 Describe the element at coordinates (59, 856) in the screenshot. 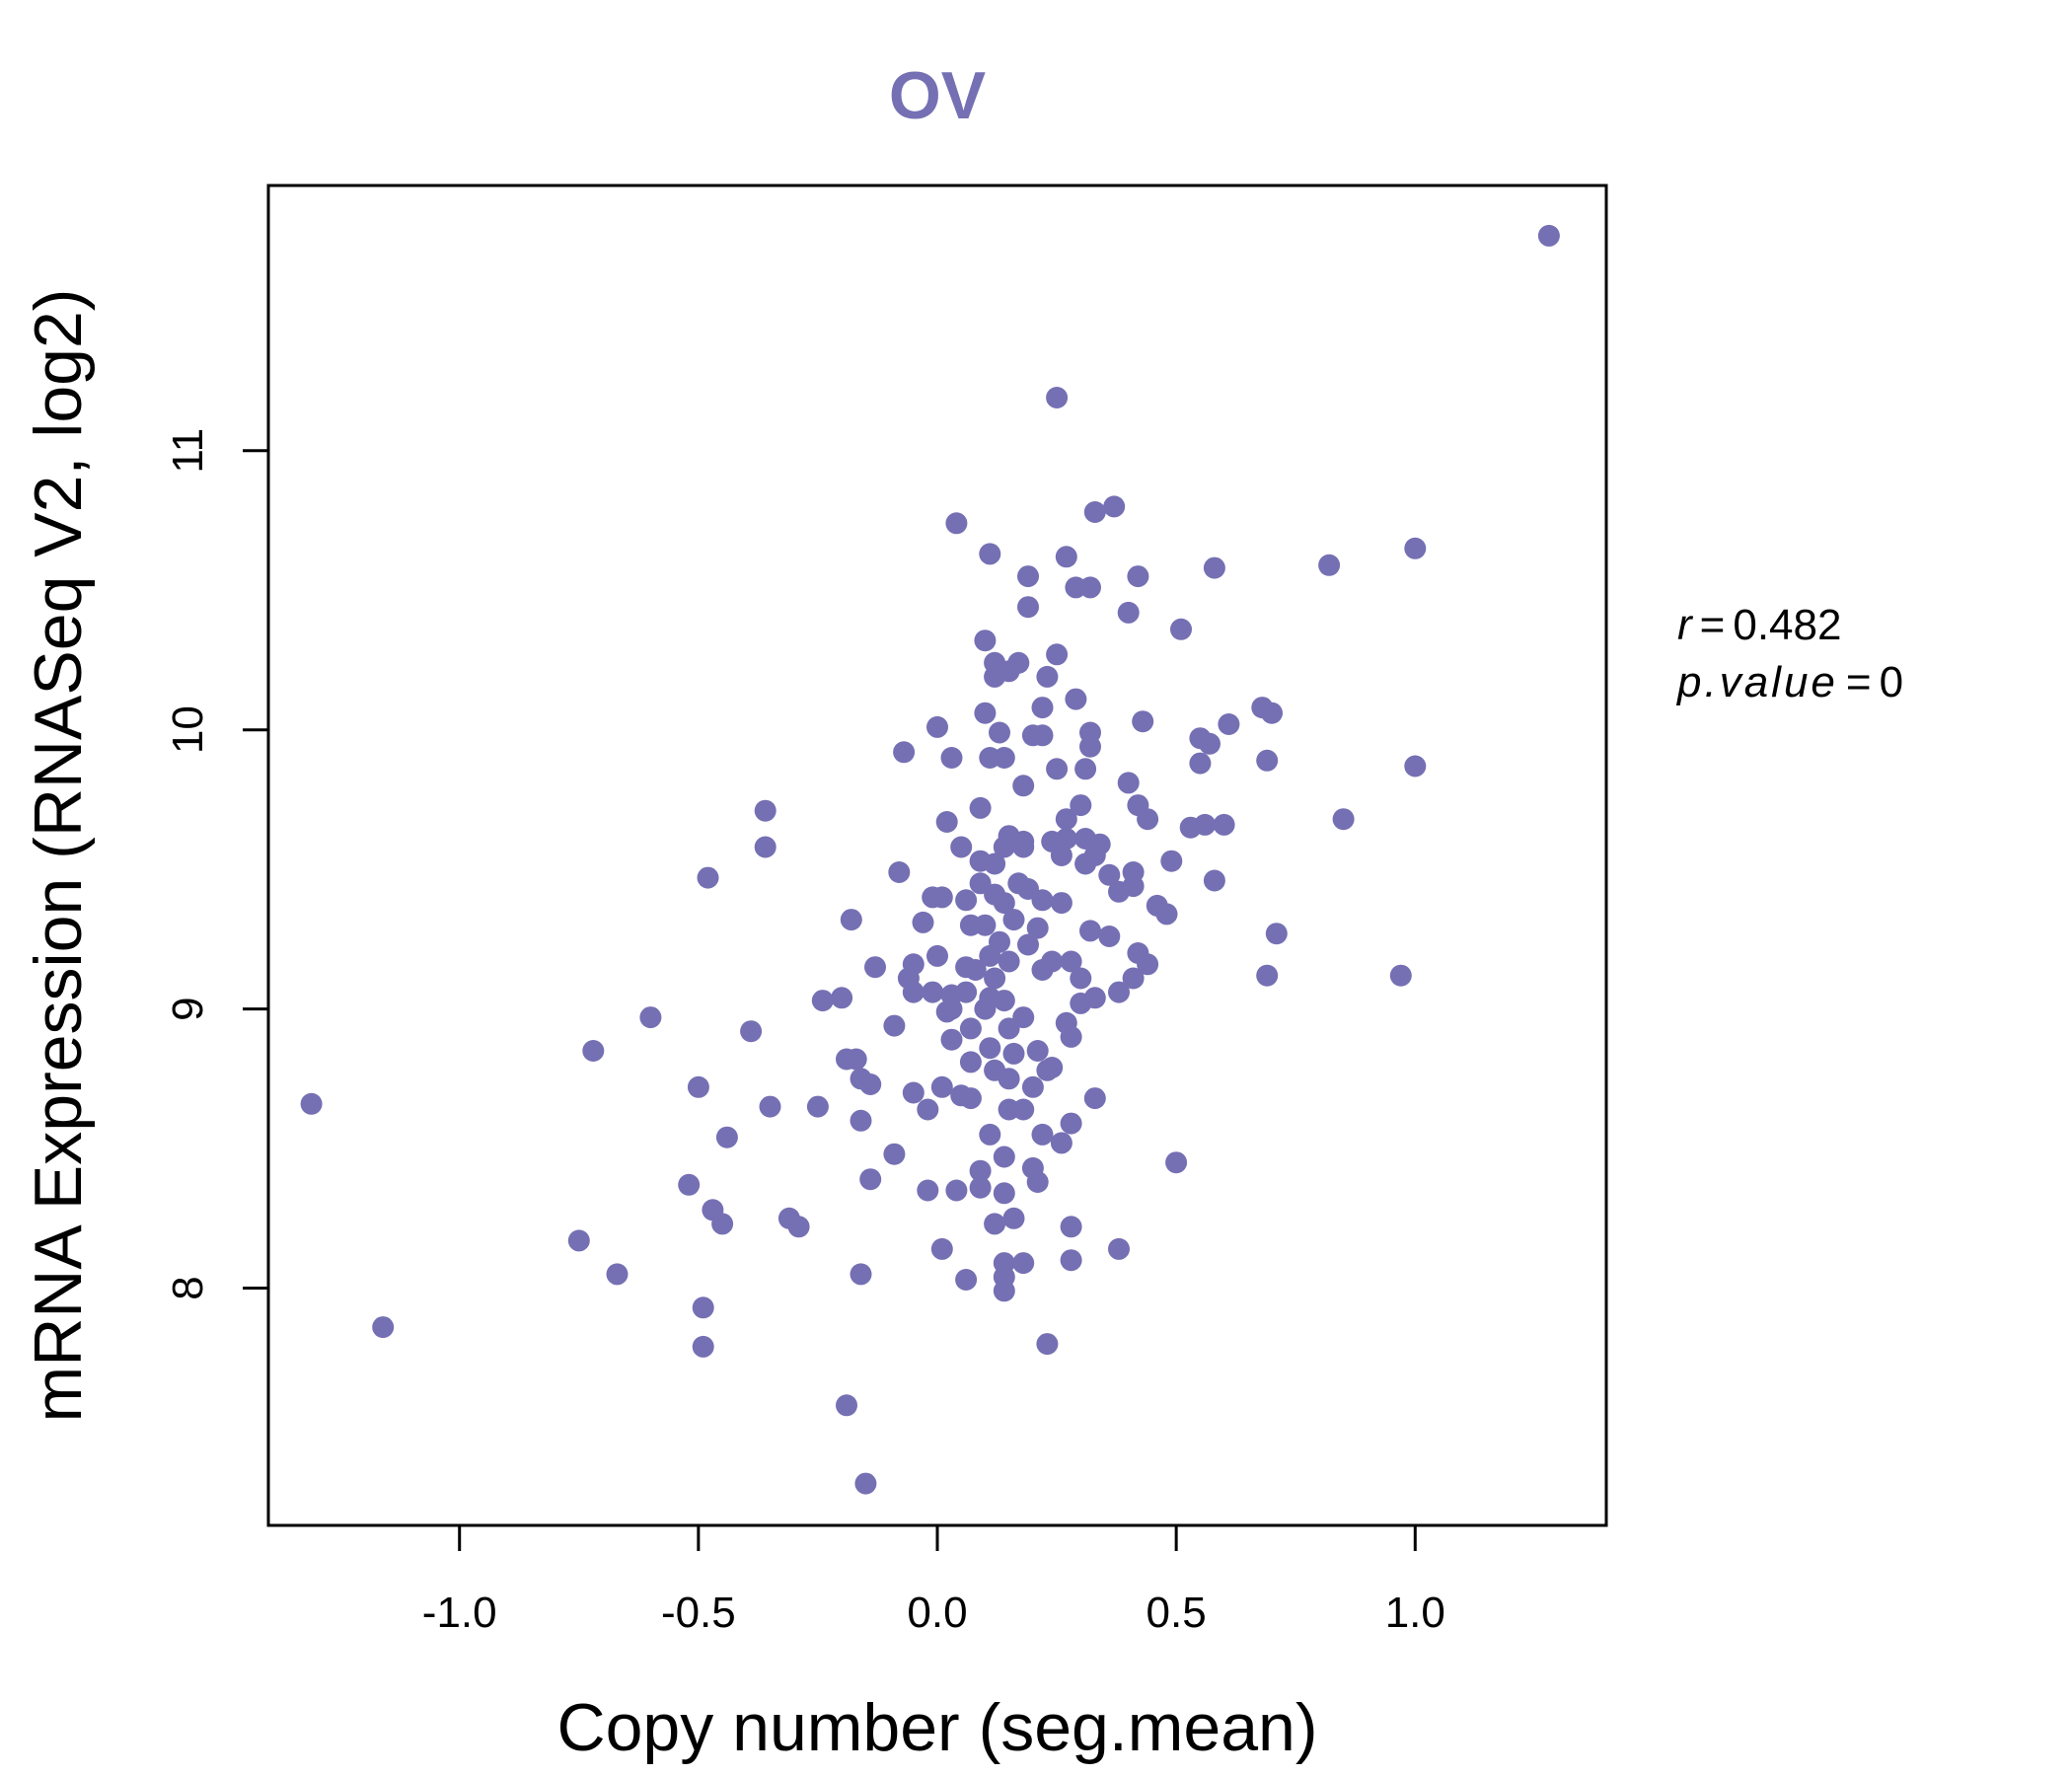

I see `y-axis-label: mRNA Expression (RNASeq V2, log2)` at that location.